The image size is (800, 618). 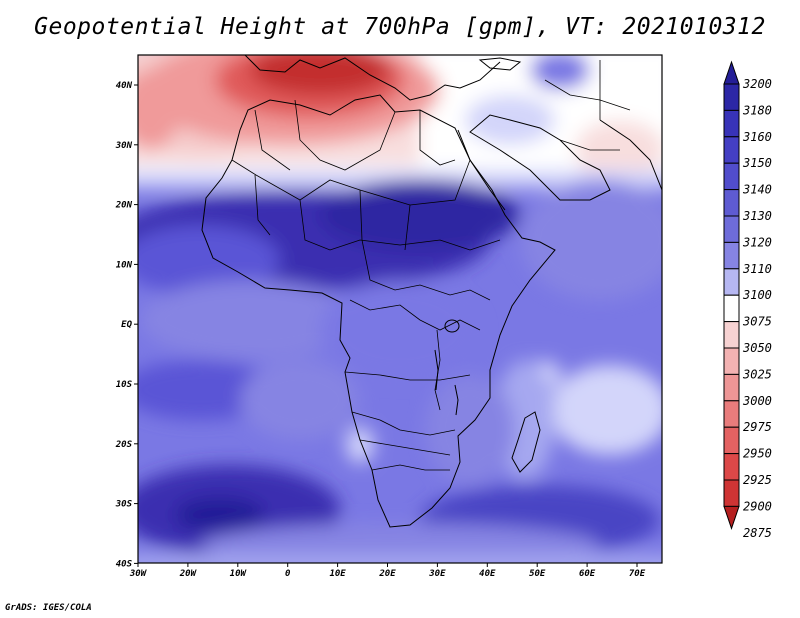 What do you see at coordinates (487, 574) in the screenshot?
I see `x-tick-label: 40E` at bounding box center [487, 574].